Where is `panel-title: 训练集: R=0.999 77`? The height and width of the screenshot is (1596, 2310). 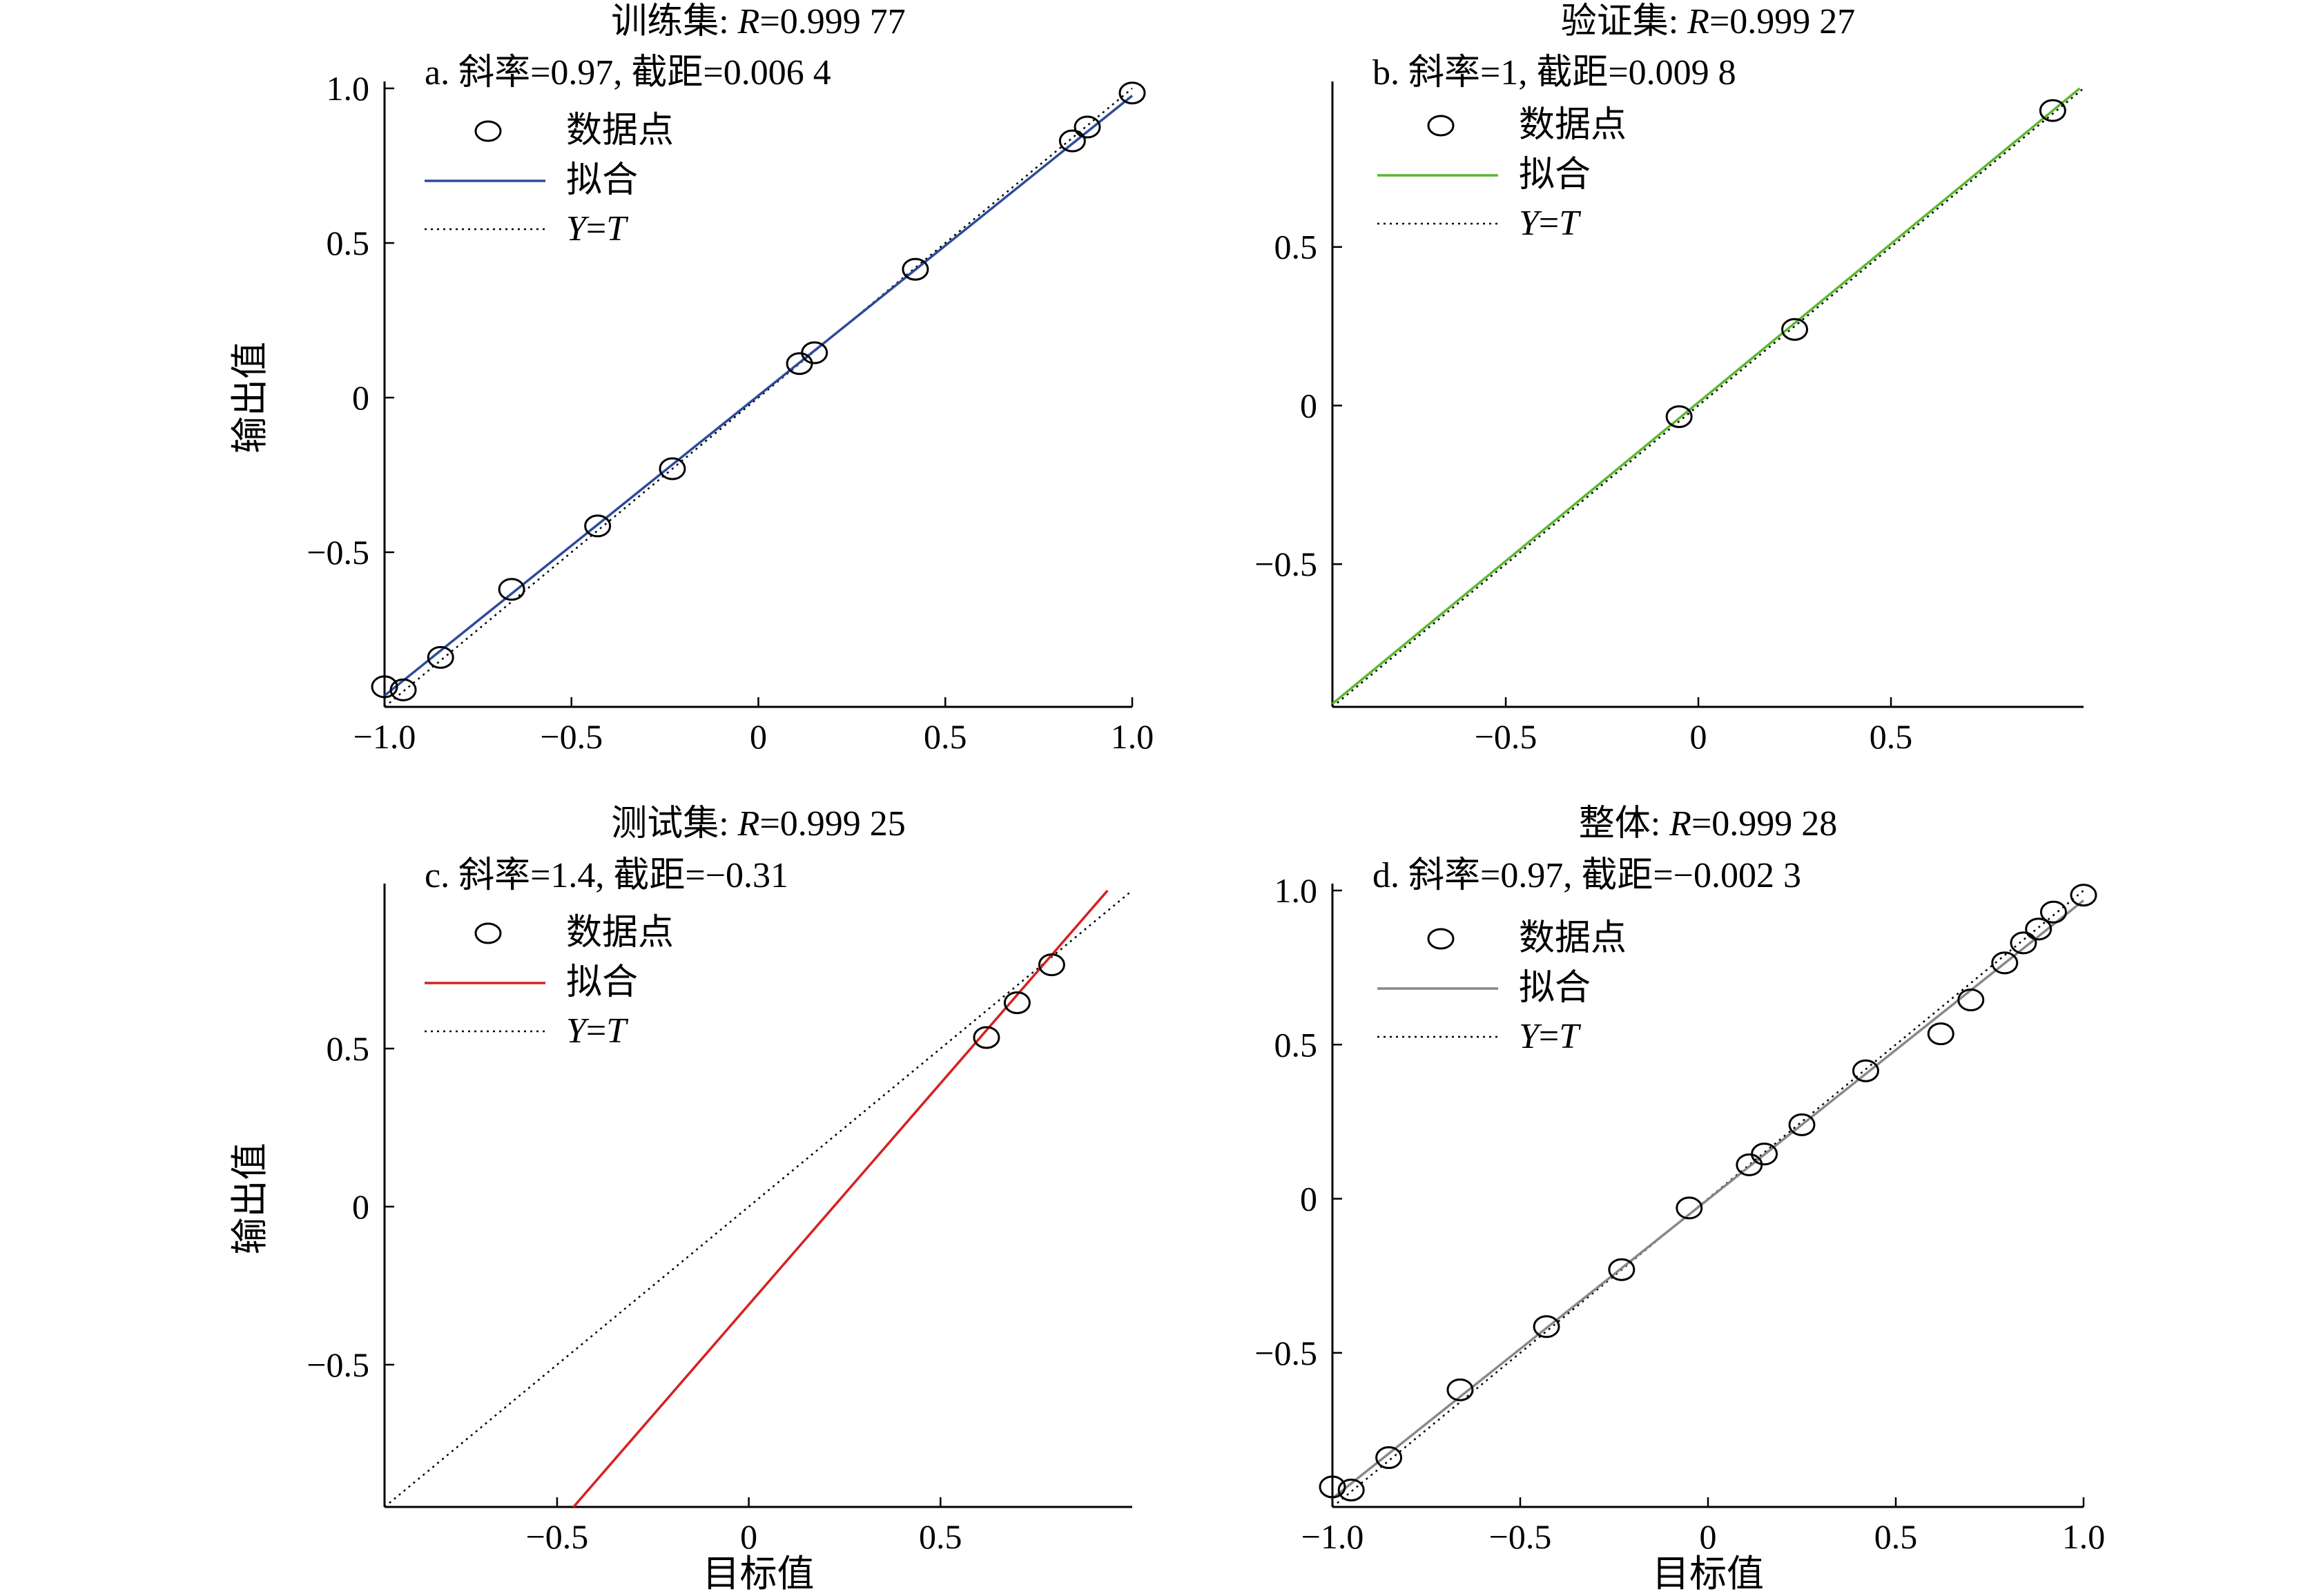
panel-title: 训练集: R=0.999 77 is located at coordinates (758, 22).